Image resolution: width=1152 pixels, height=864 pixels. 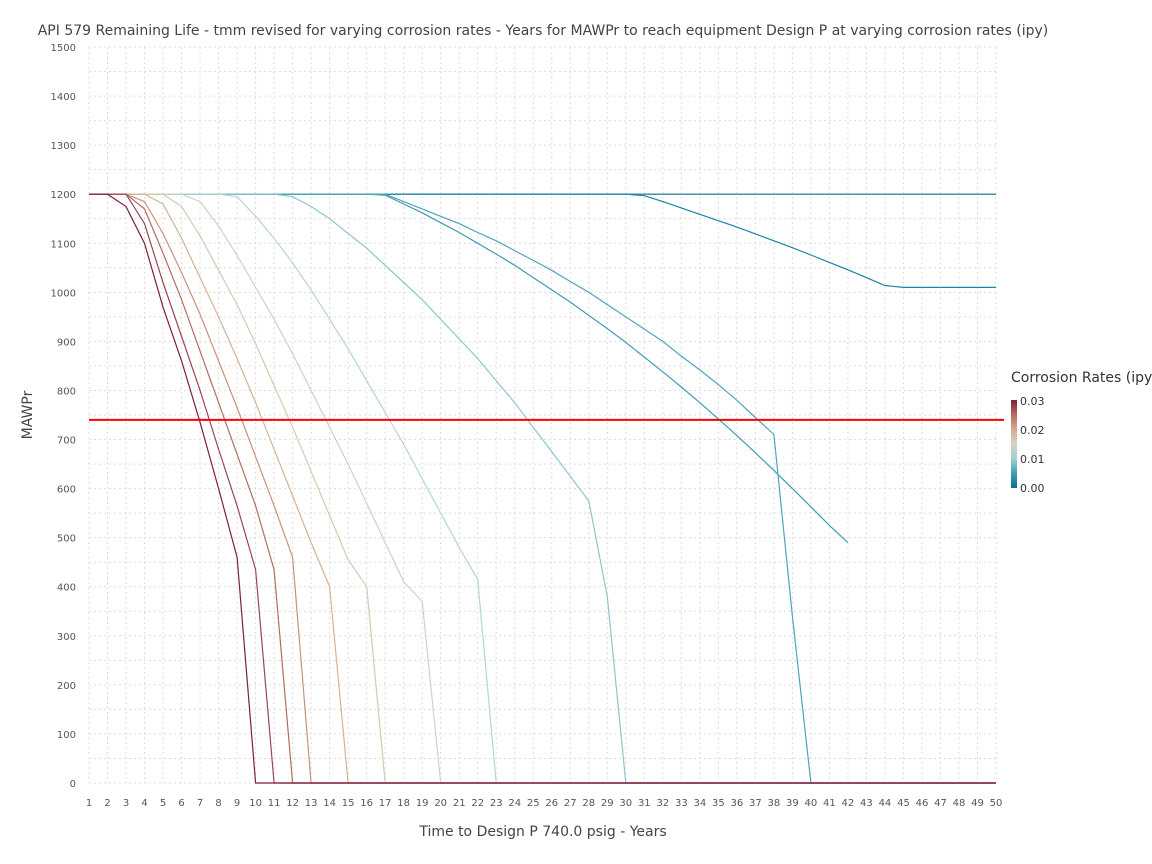 I want to click on x-tick-label: 29, so click(x=607, y=803).